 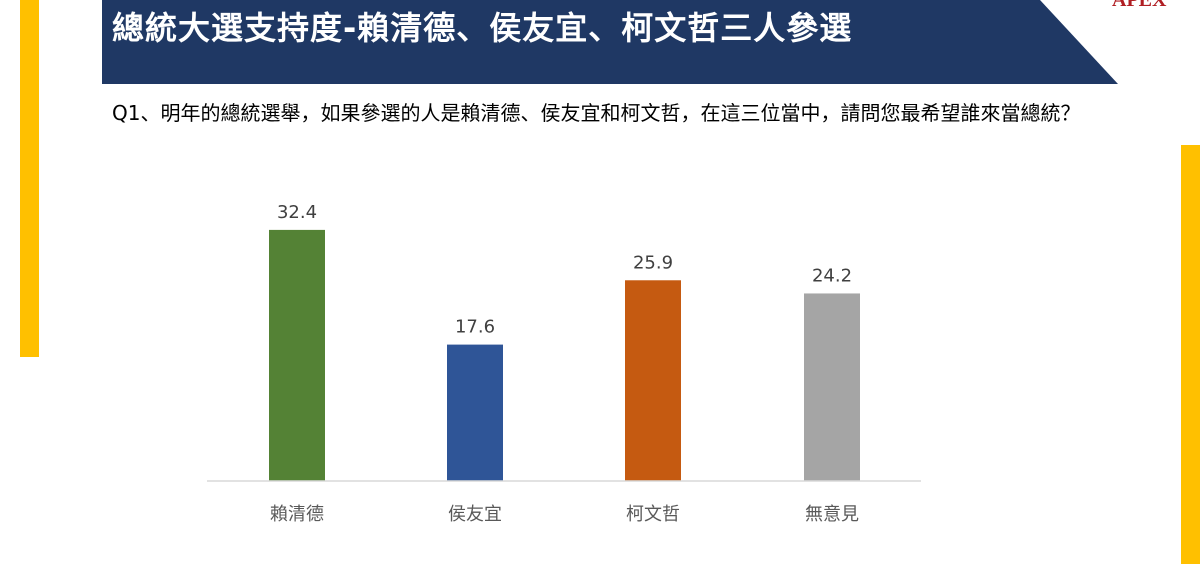 I want to click on title-banner-shape, so click(x=610, y=42).